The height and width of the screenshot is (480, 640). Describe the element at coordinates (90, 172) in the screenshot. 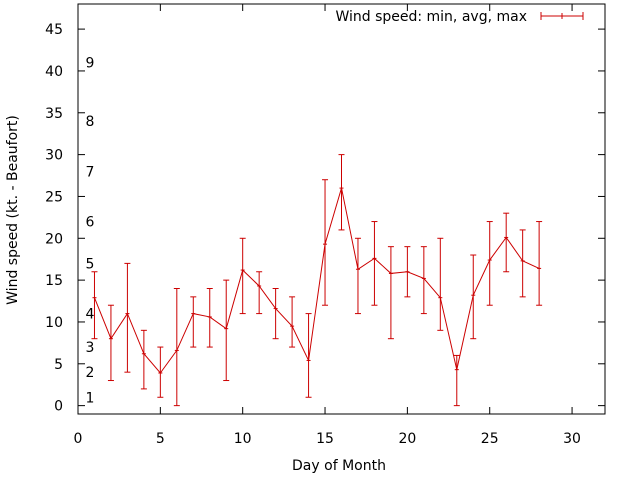

I see `beaufort-label: 7` at that location.